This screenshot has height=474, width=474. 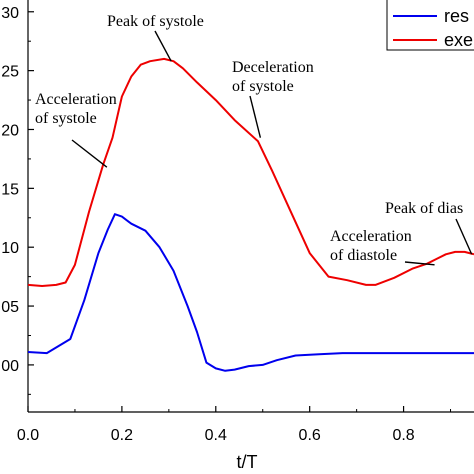 I want to click on annotation-label: Peak of dias, so click(x=424, y=208).